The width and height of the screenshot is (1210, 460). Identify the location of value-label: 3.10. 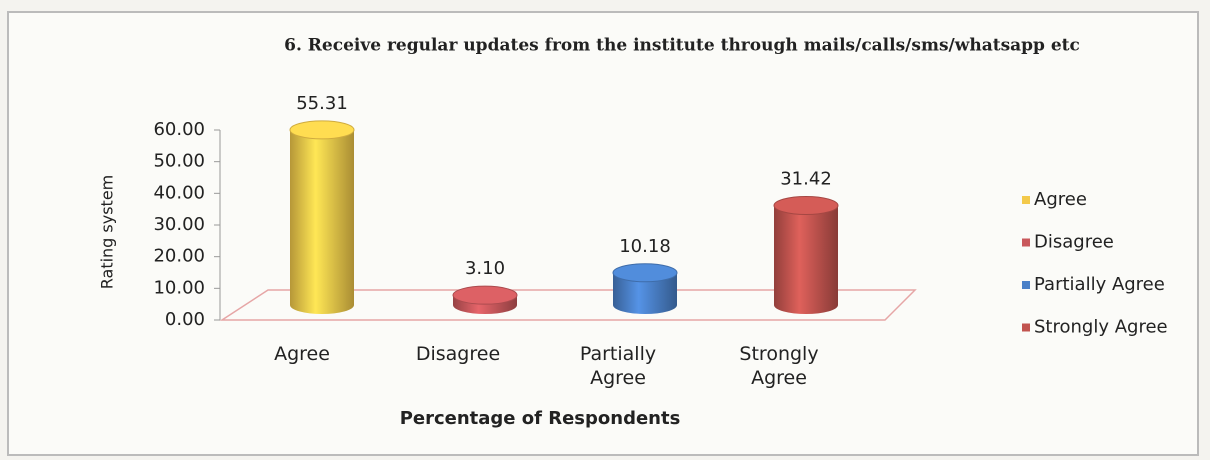
(485, 268).